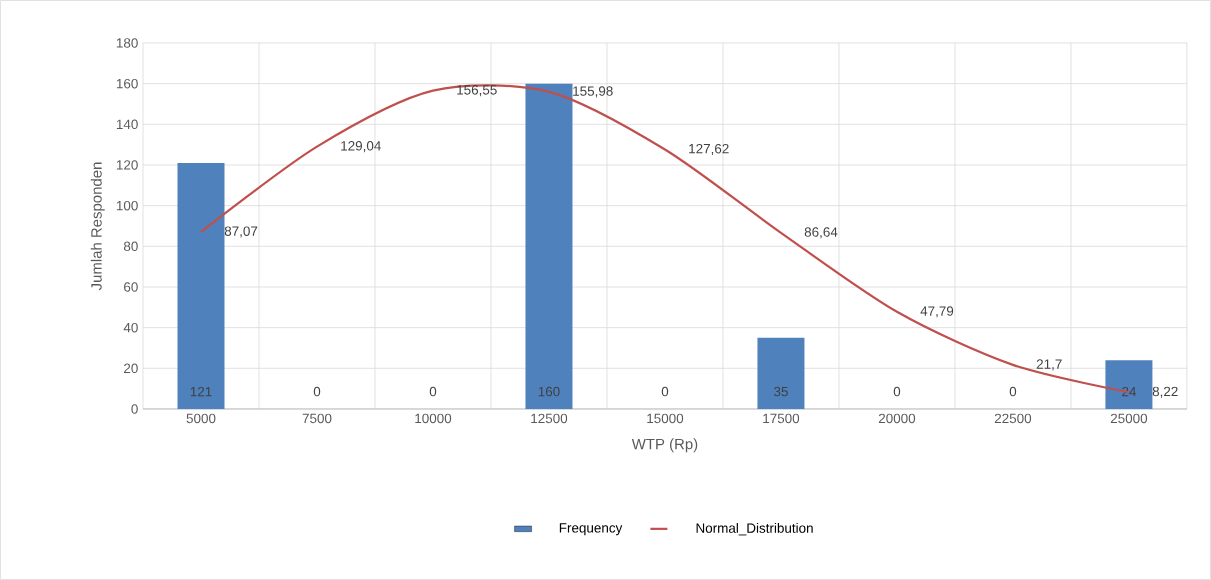 Image resolution: width=1211 pixels, height=580 pixels. I want to click on y-axis-title: Jumlah Responden, so click(97, 226).